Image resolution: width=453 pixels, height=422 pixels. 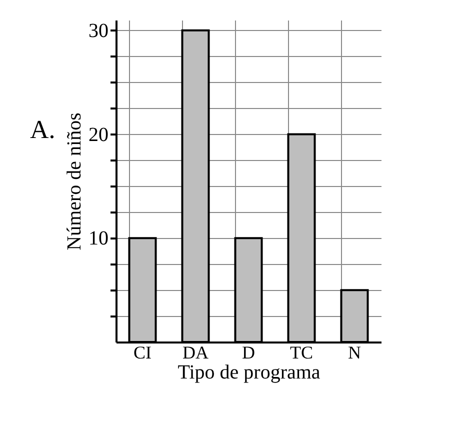 What do you see at coordinates (98, 239) in the screenshot?
I see `y-tick-label: 10` at bounding box center [98, 239].